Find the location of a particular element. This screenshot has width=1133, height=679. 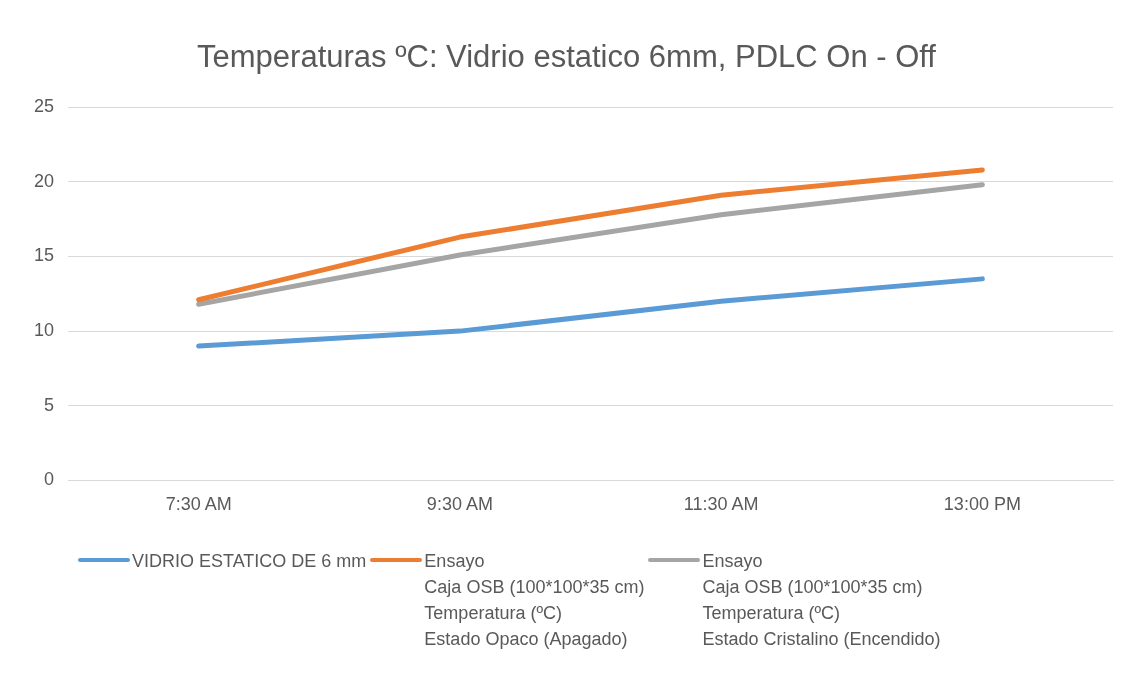

legend-label: Ensayo Caja OSB (100*100*35 cm) Temperatura (ºC) Estado Cristalino (Encendido) is located at coordinates (821, 600).